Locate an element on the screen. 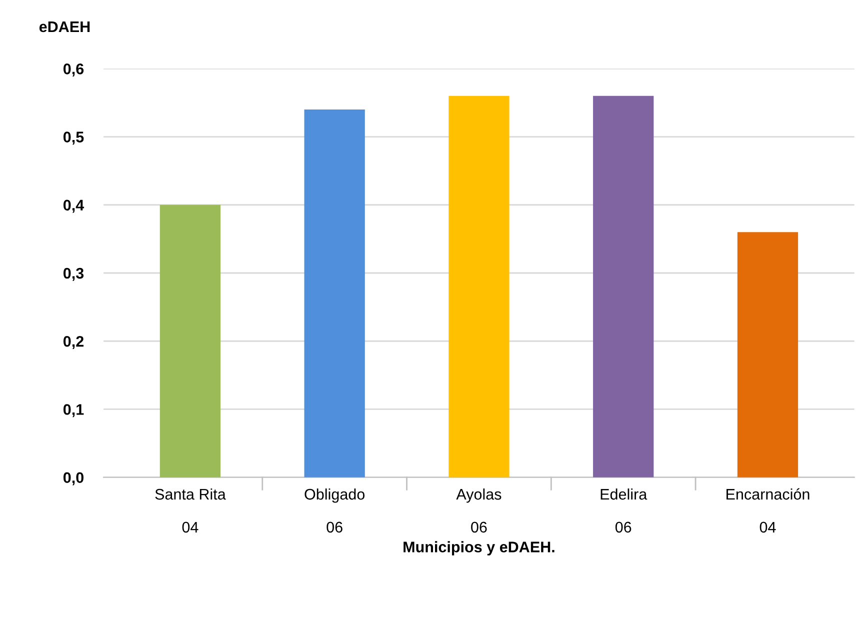 The height and width of the screenshot is (624, 863). category-label: Edelira 06 is located at coordinates (624, 510).